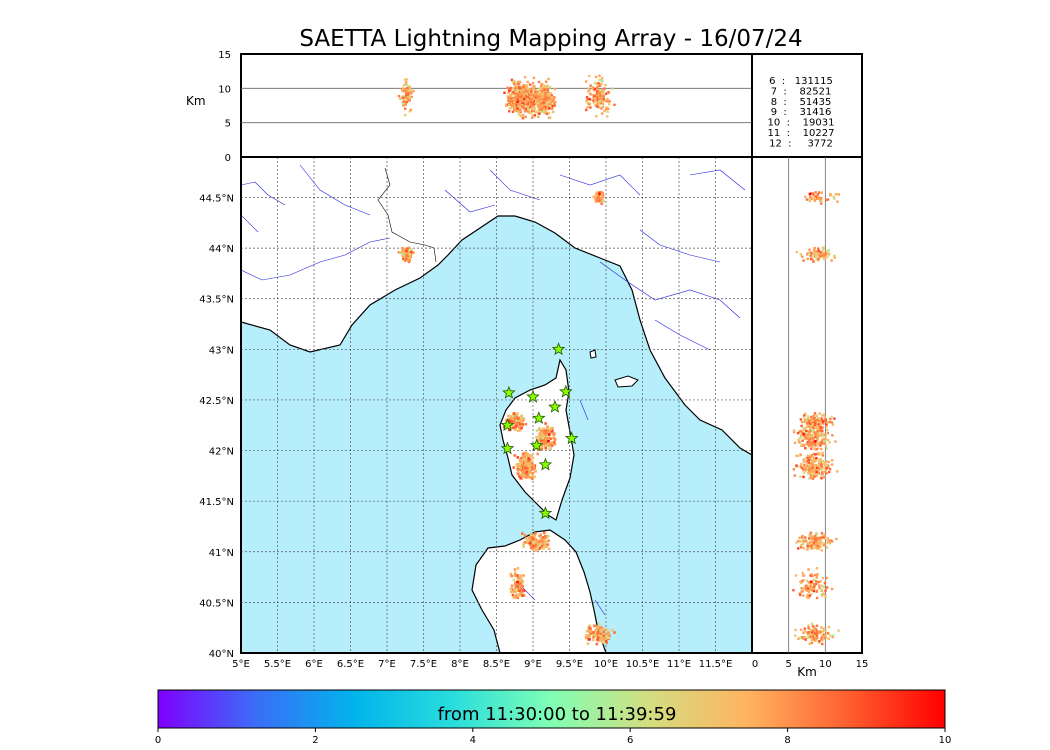  What do you see at coordinates (496, 664) in the screenshot?
I see `map-x-tick-label: 8.5°E` at bounding box center [496, 664].